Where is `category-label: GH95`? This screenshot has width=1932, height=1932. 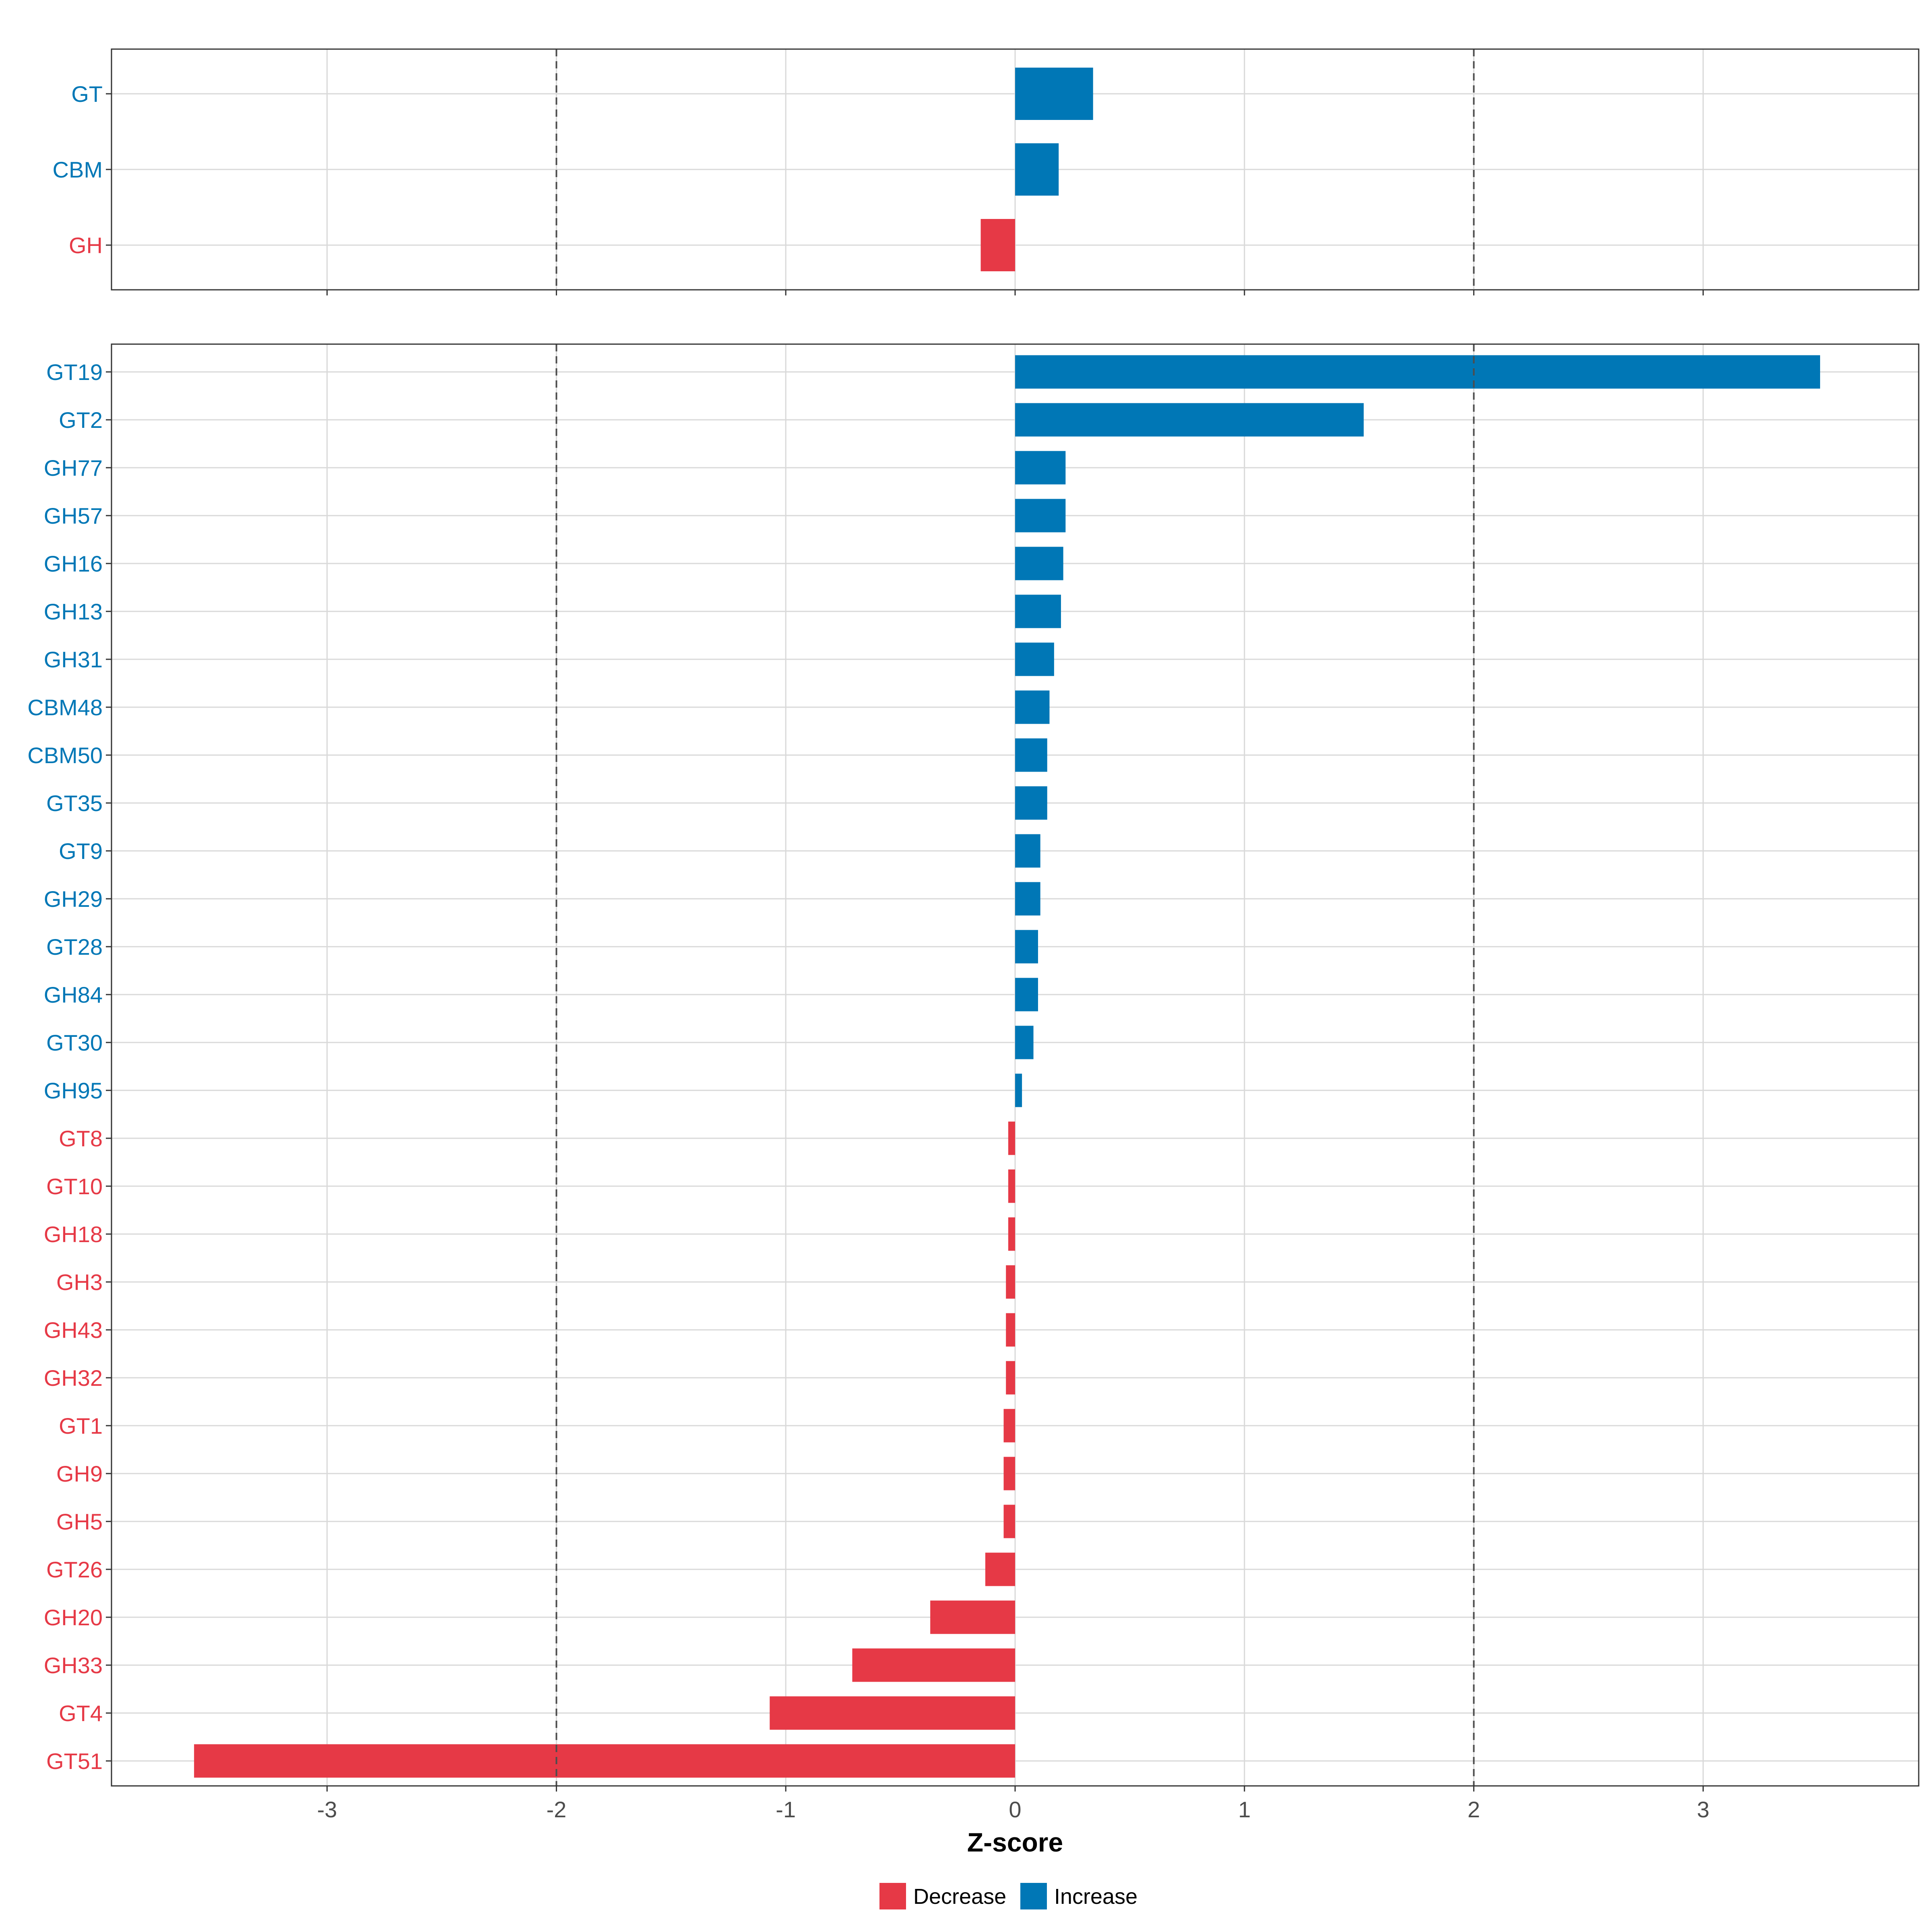 category-label: GH95 is located at coordinates (73, 1090).